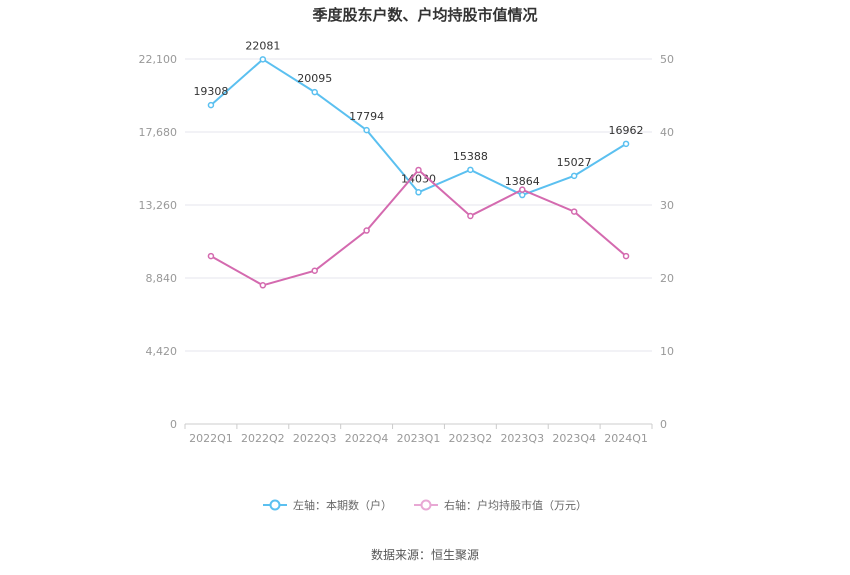 Image resolution: width=850 pixels, height=575 pixels. Describe the element at coordinates (667, 59) in the screenshot. I see `right-axis-tick-label: 50` at that location.